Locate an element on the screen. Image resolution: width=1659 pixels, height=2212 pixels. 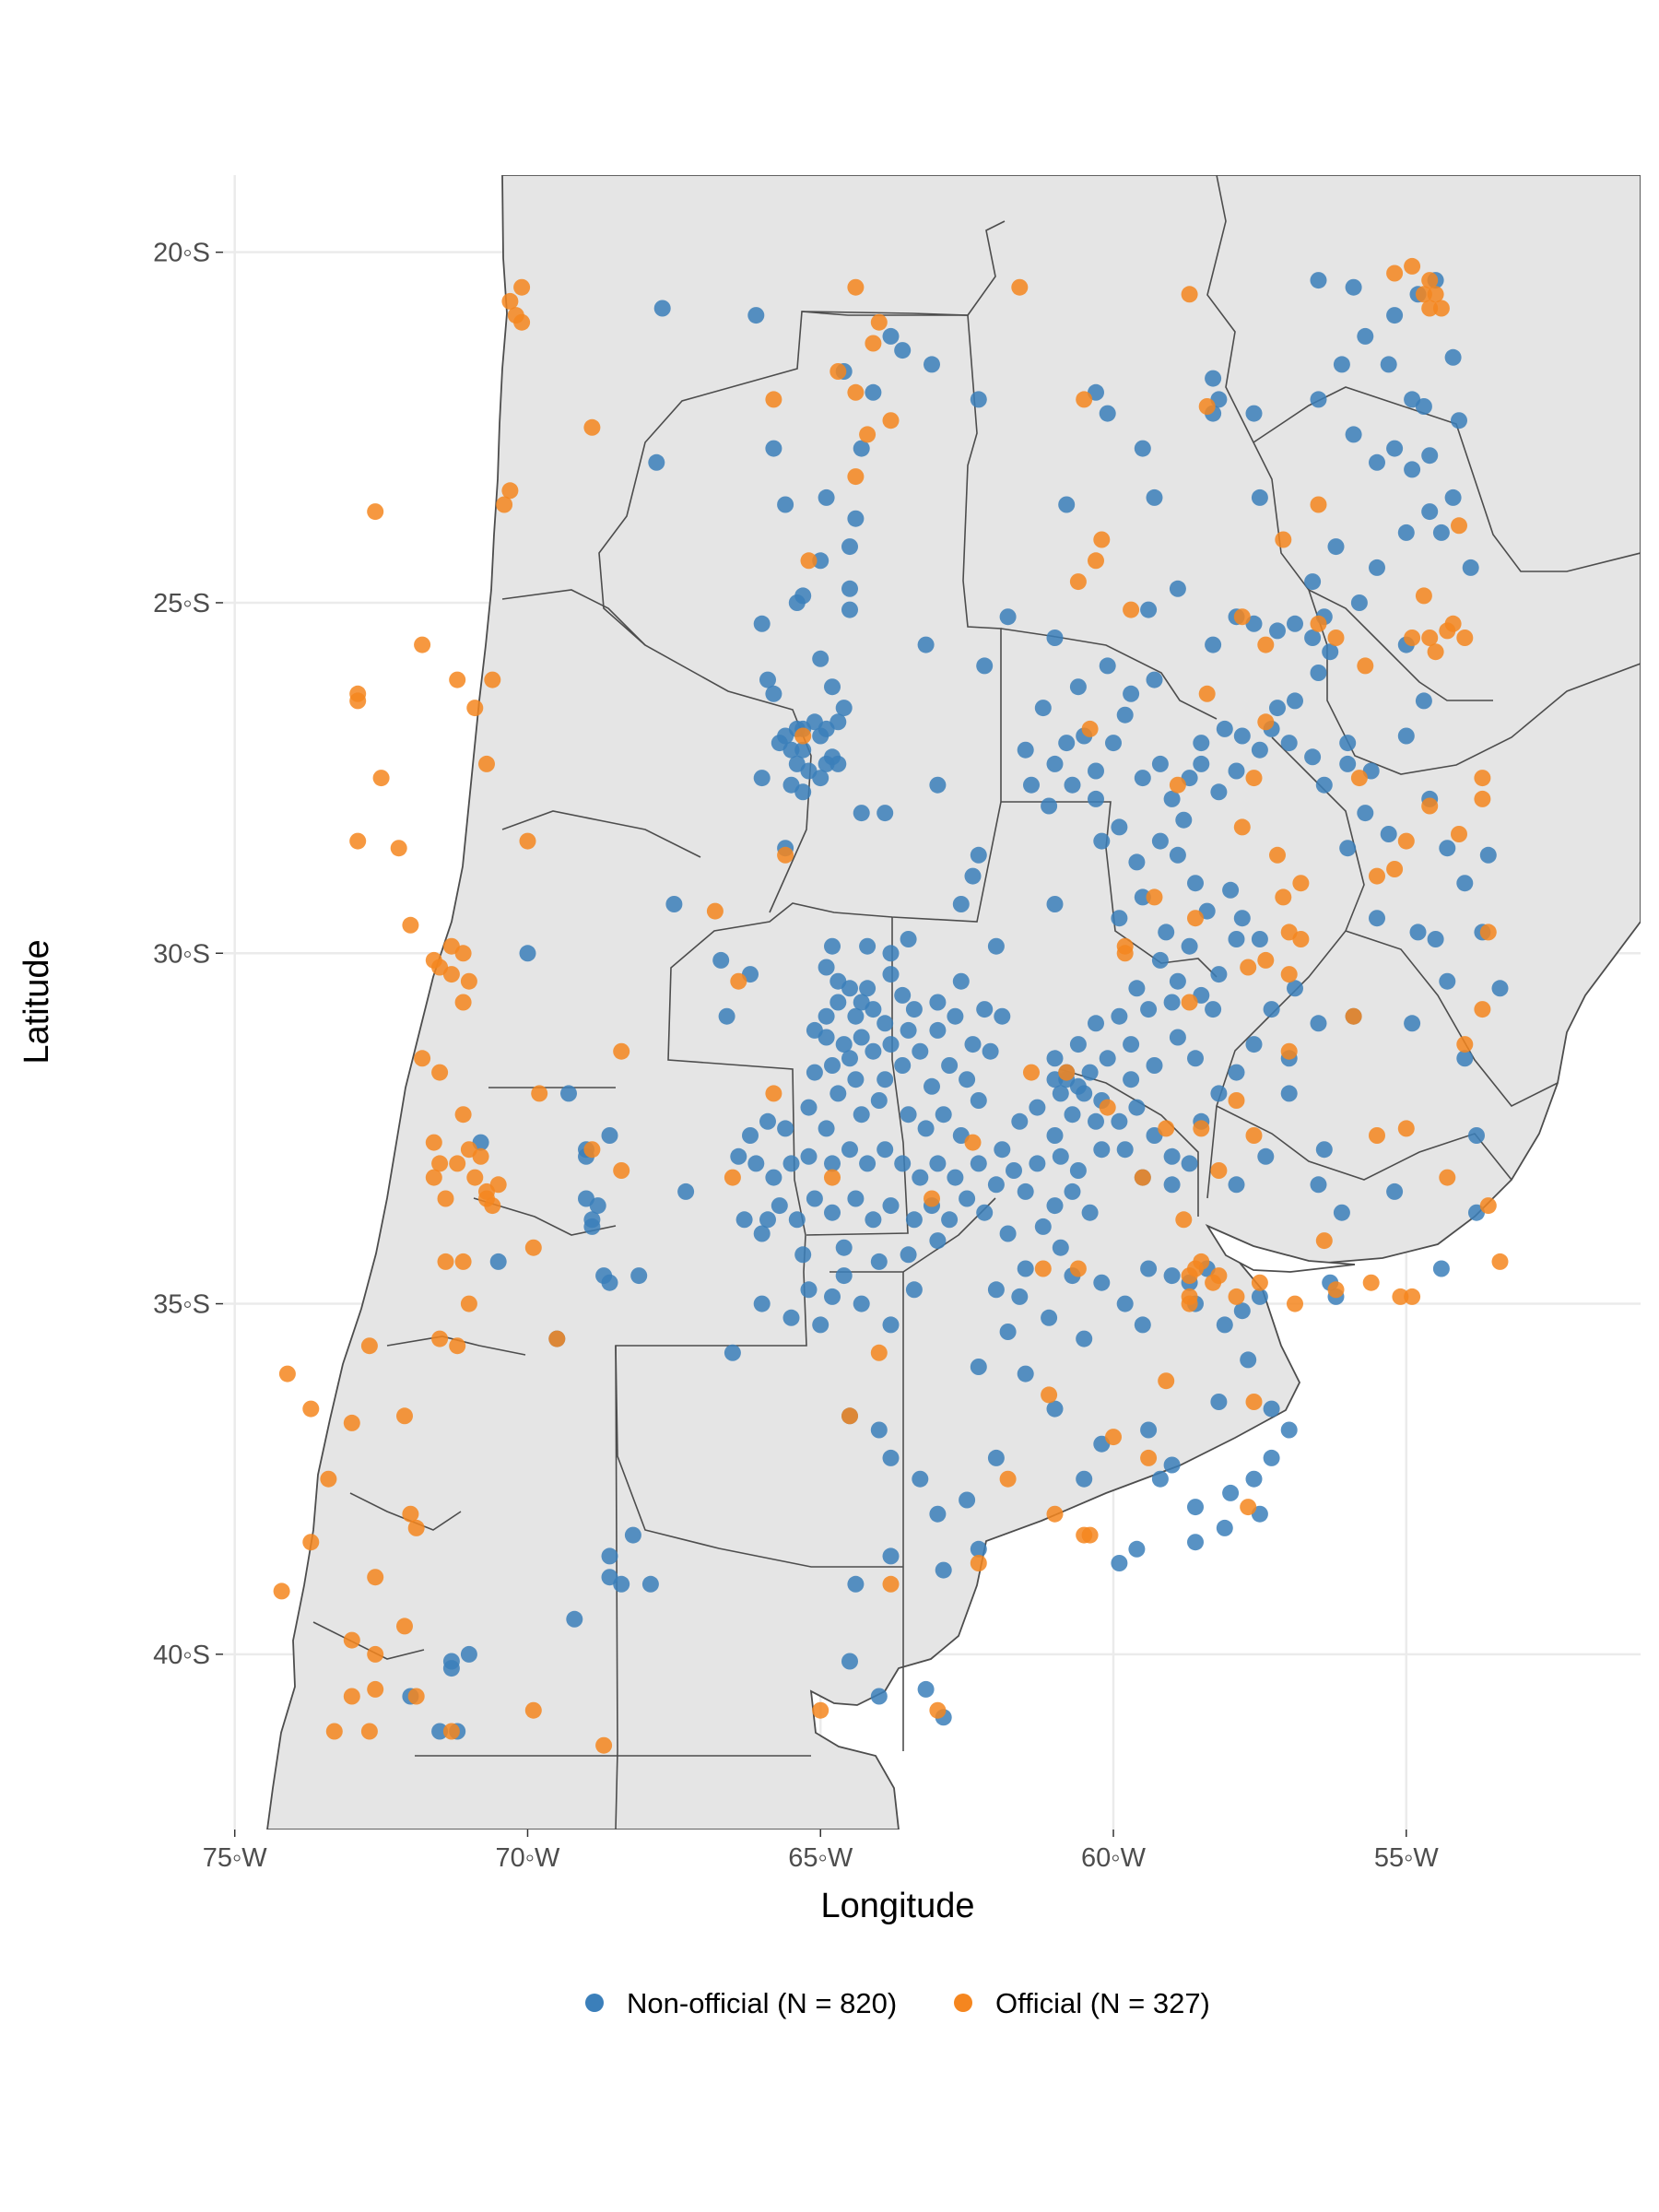
x-tick-label: 70◦W is located at coordinates (528, 1858).